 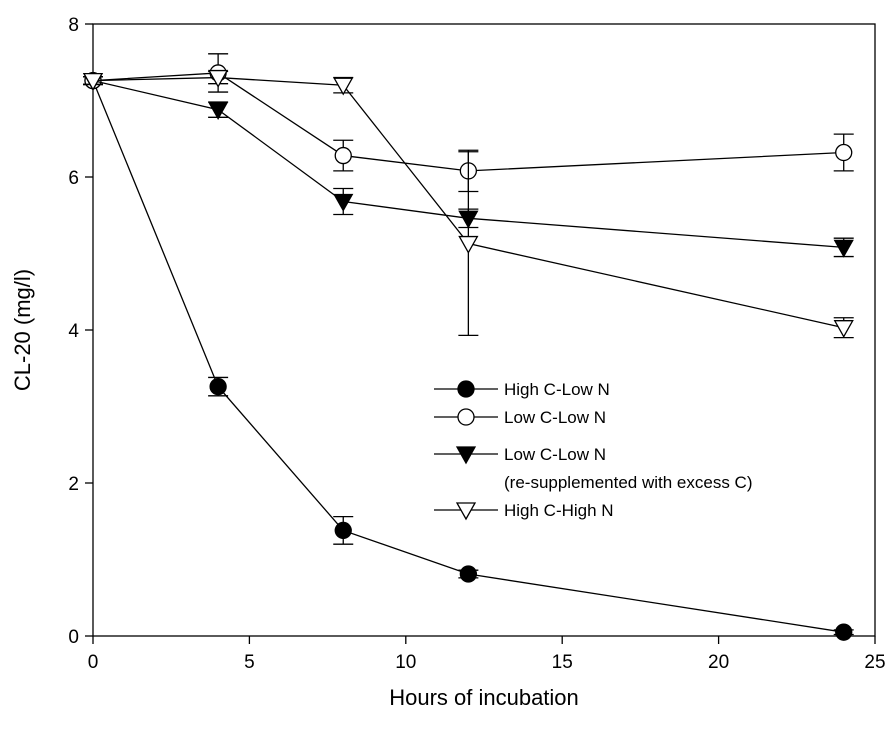 What do you see at coordinates (405, 662) in the screenshot?
I see `x-tick-label: 10` at bounding box center [405, 662].